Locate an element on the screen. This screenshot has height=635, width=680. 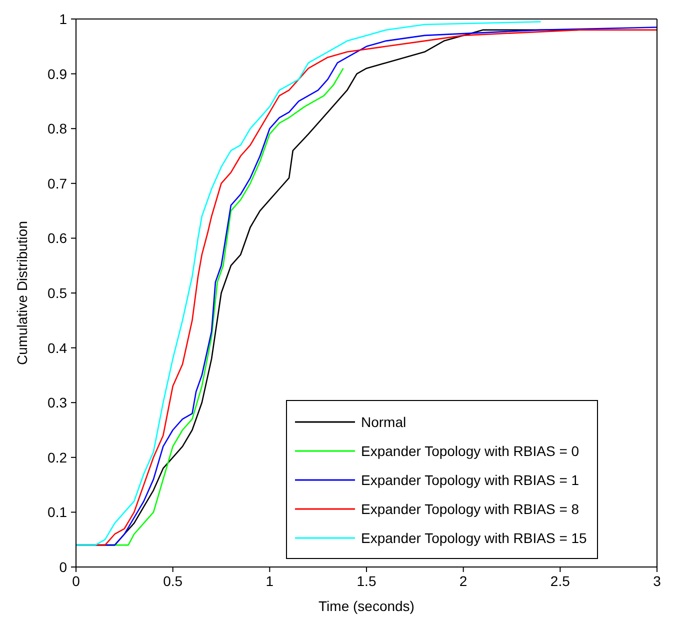
y-tick-label: 0.5 is located at coordinates (58, 292).